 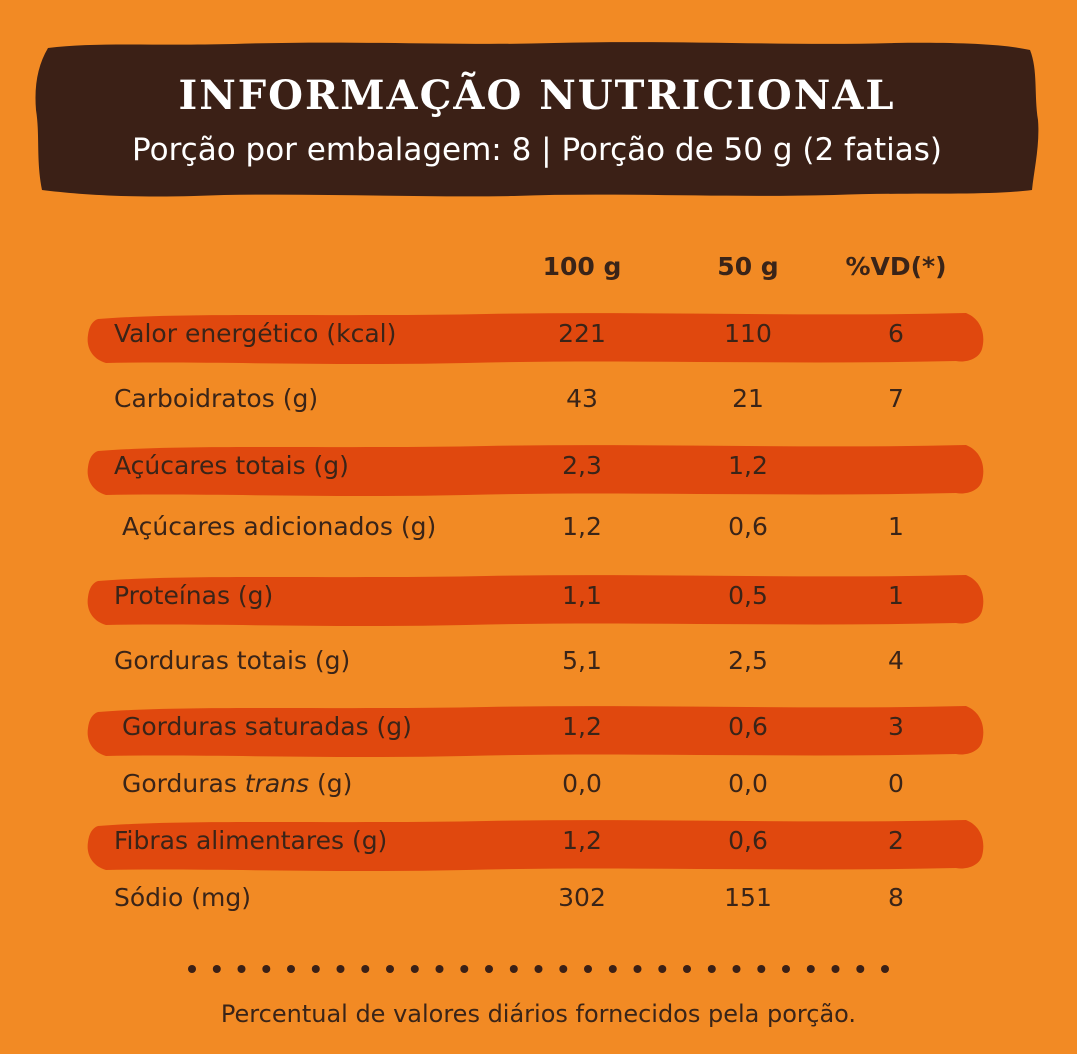 I want to click on column-header-100g: 100 g, so click(x=582, y=266).